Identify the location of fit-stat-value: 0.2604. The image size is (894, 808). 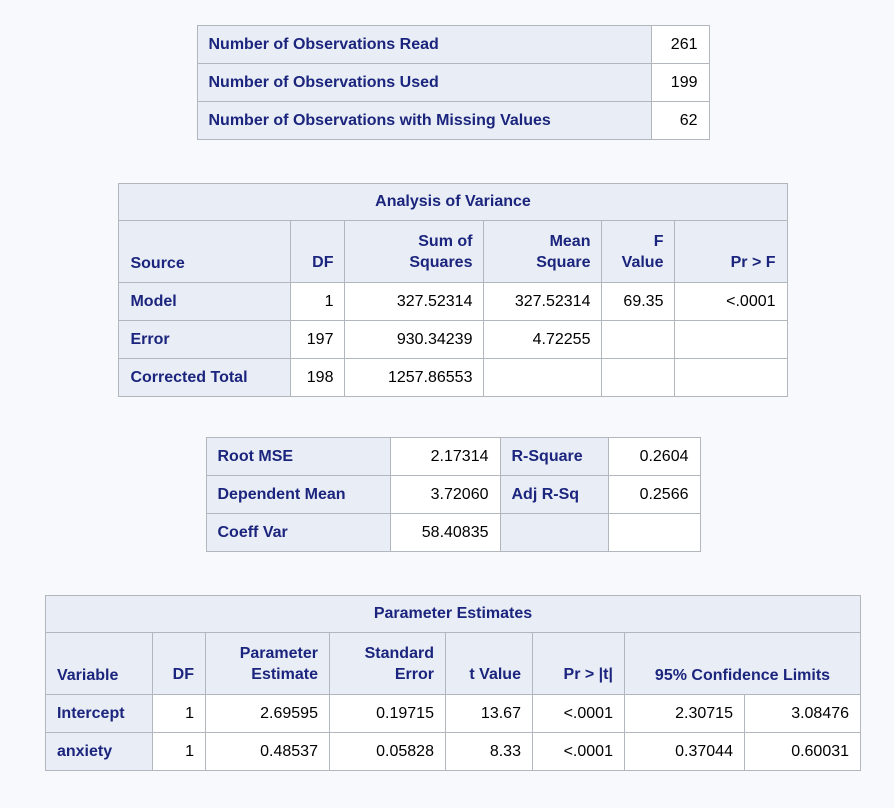
(654, 456).